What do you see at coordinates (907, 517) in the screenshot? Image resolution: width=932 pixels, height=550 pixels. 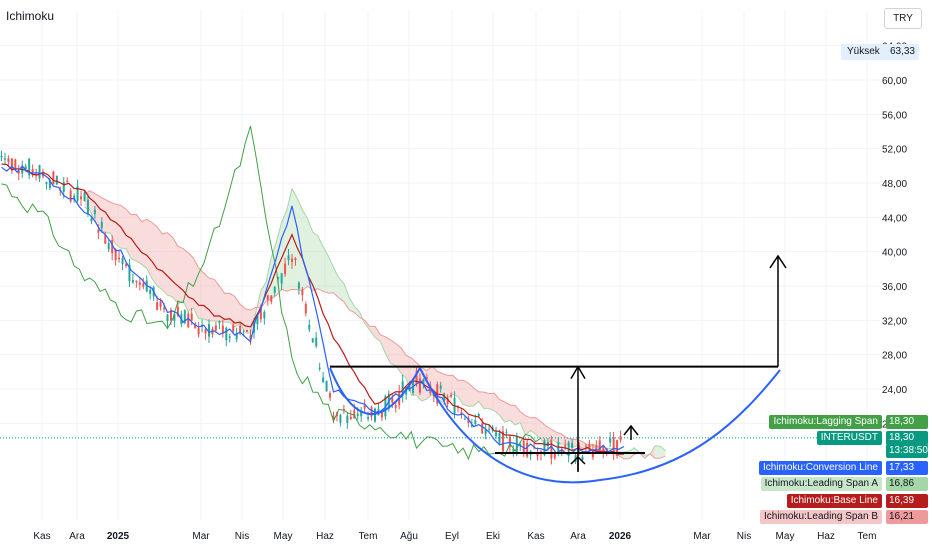 I see `leading-span-b-value: 16,21` at bounding box center [907, 517].